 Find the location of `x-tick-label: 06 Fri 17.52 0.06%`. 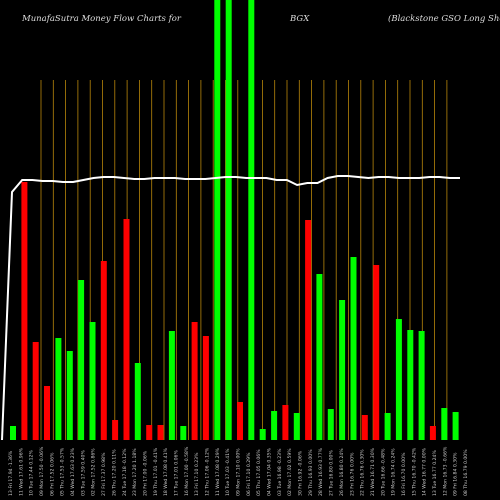

x-tick-label: 06 Fri 17.52 0.06% is located at coordinates (52, 474).